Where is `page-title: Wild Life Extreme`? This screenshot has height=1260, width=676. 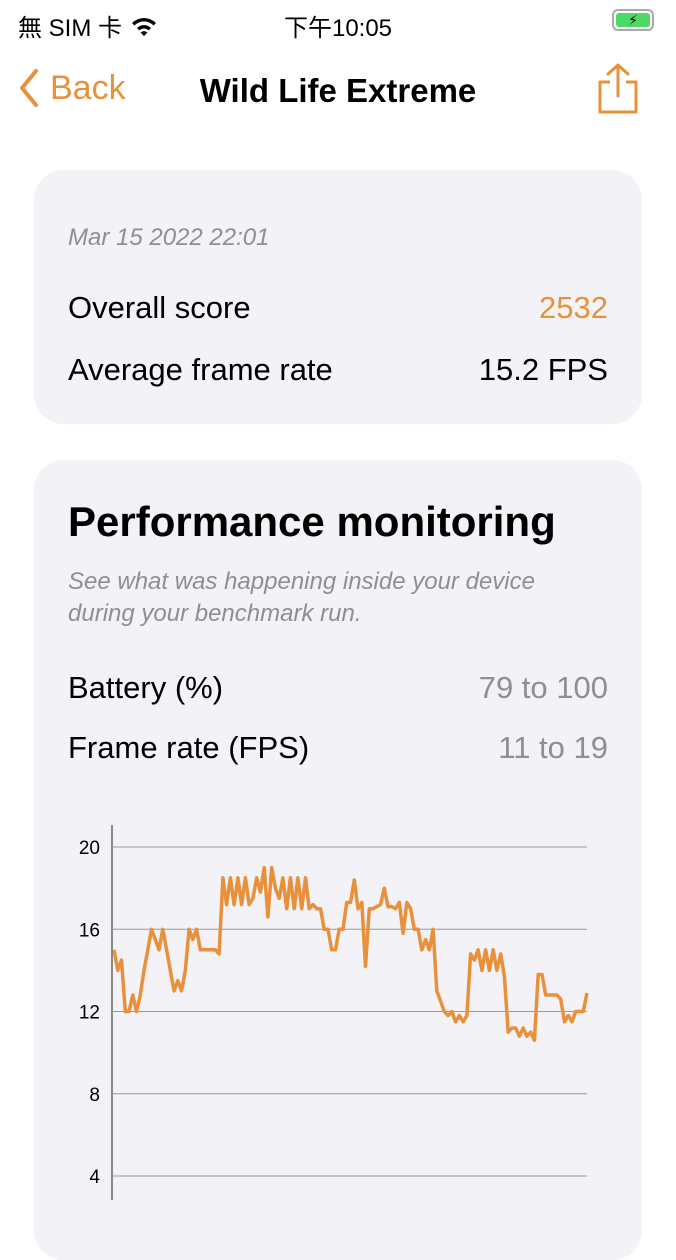
page-title: Wild Life Extreme is located at coordinates (338, 90).